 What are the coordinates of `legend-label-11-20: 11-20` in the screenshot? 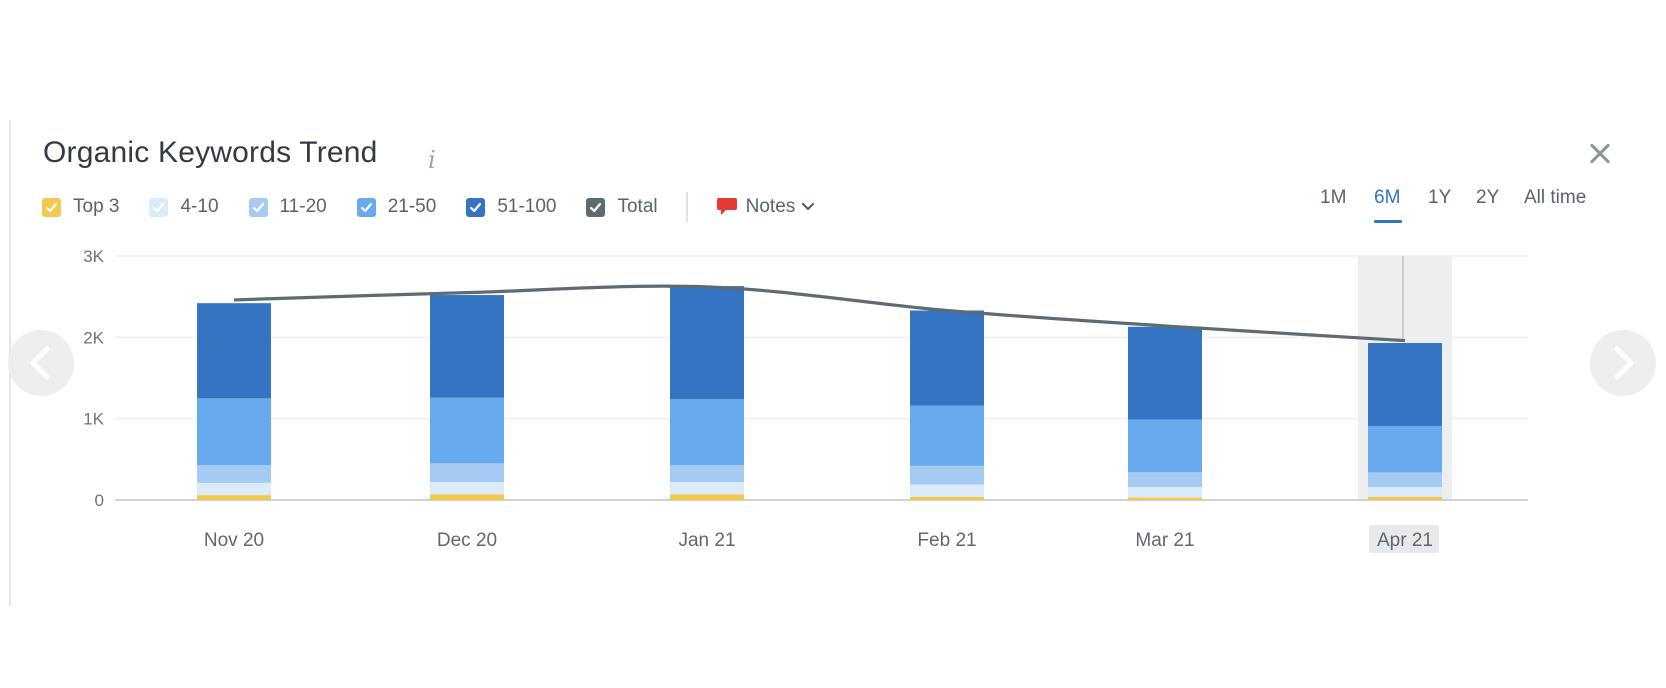 It's located at (303, 206).